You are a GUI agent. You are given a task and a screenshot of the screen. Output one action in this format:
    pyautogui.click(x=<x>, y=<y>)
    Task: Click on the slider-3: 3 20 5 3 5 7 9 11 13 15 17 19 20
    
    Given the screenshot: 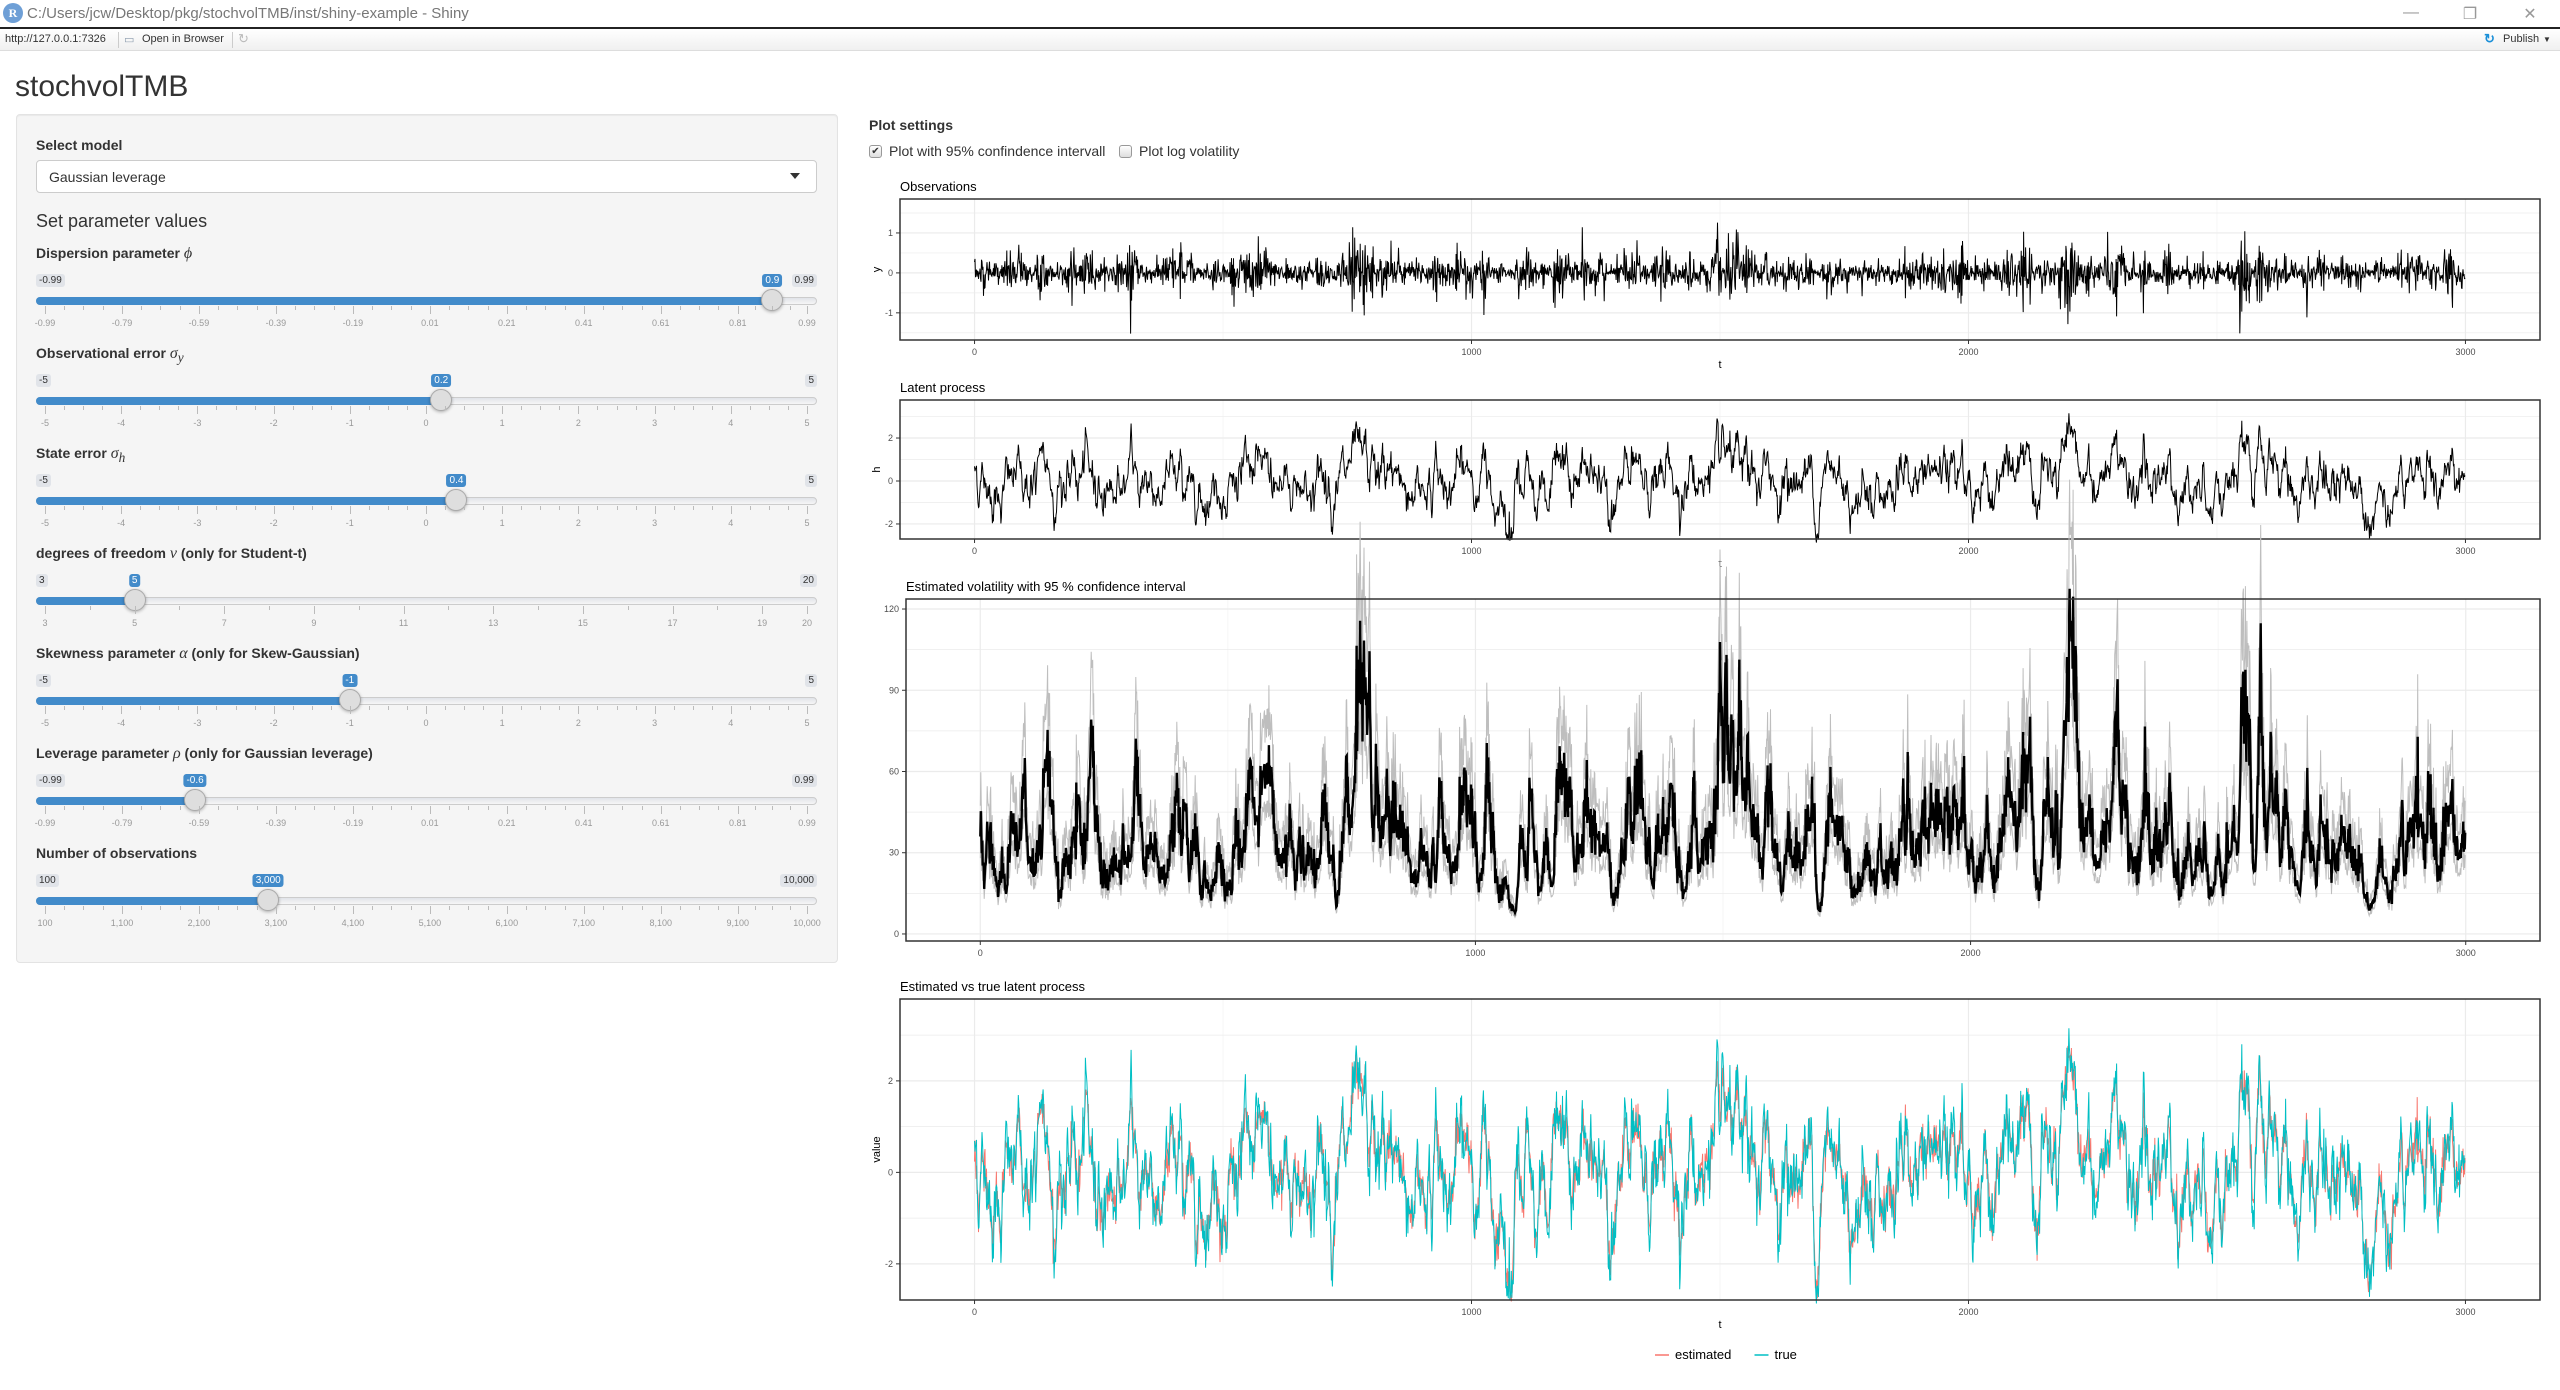 What is the action you would take?
    pyautogui.click(x=426, y=615)
    